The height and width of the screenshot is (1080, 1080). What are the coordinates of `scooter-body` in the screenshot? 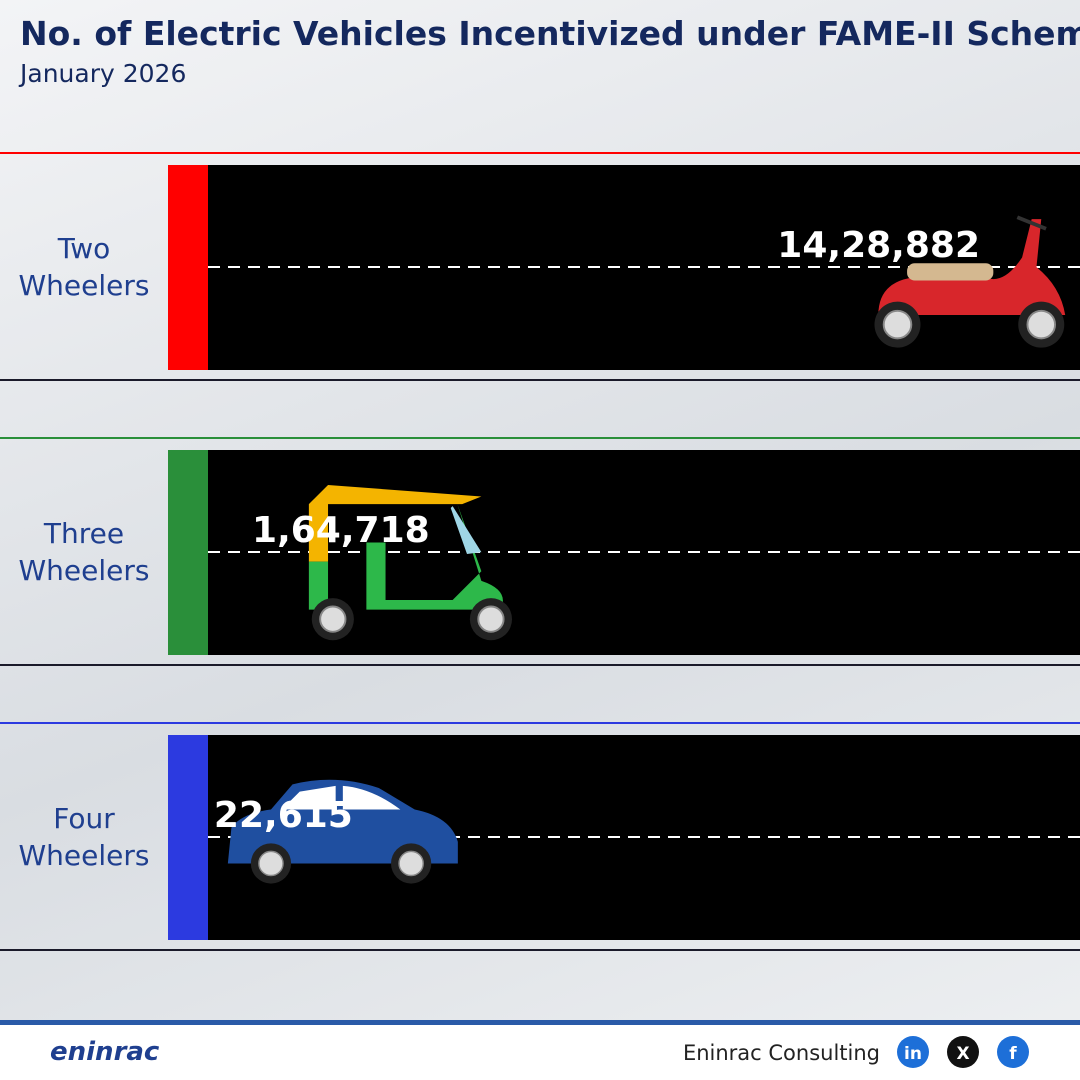 It's located at (972, 267).